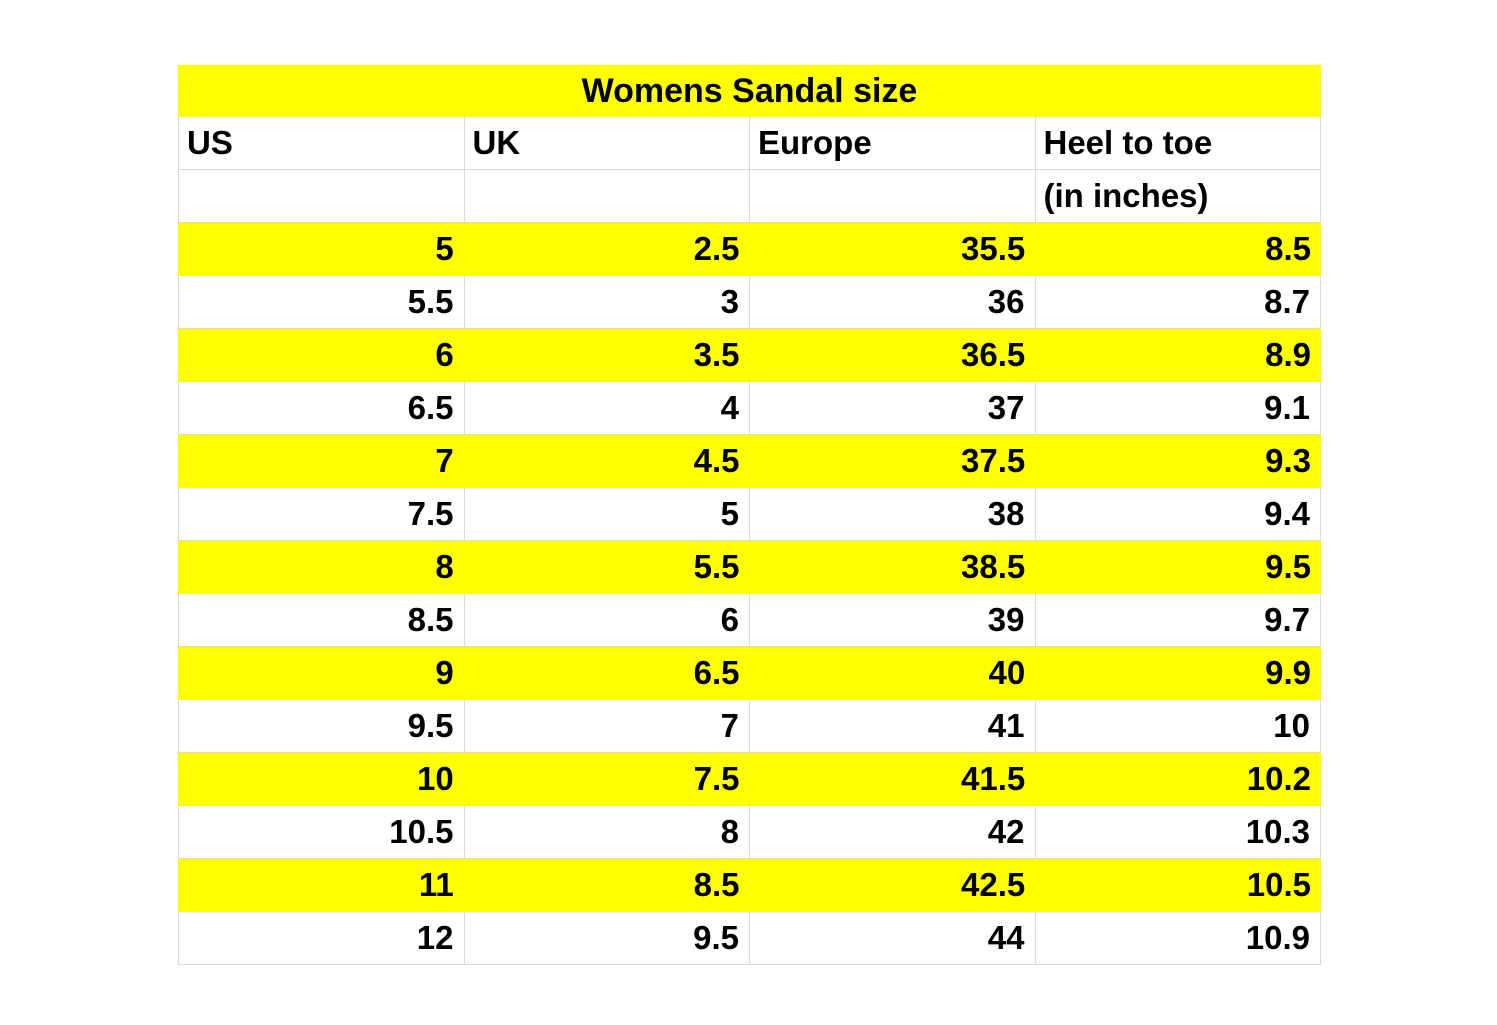  What do you see at coordinates (322, 514) in the screenshot?
I see `table-cell-us: 7.5` at bounding box center [322, 514].